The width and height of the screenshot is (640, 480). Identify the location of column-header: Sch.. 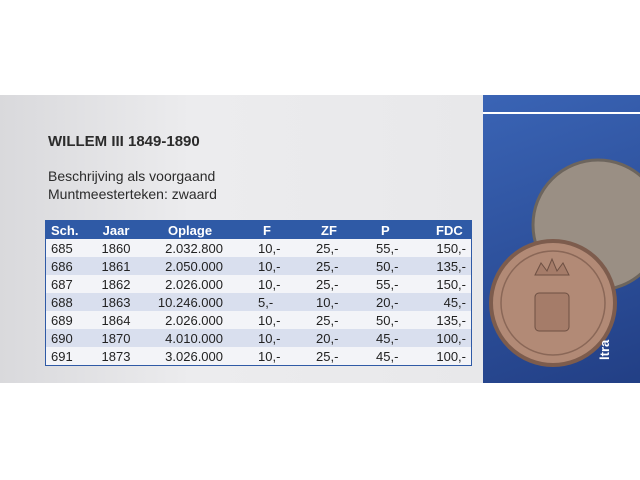
(65, 230).